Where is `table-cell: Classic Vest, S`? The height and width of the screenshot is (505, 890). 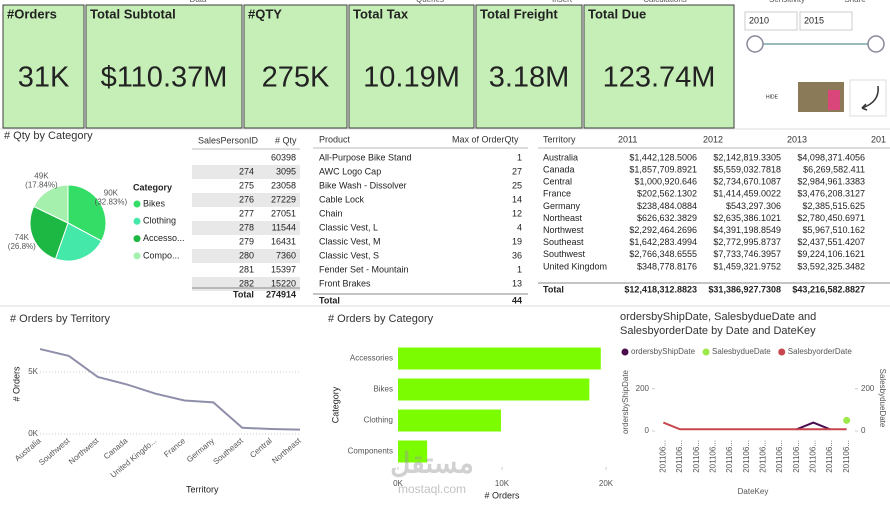
table-cell: Classic Vest, S is located at coordinates (349, 255).